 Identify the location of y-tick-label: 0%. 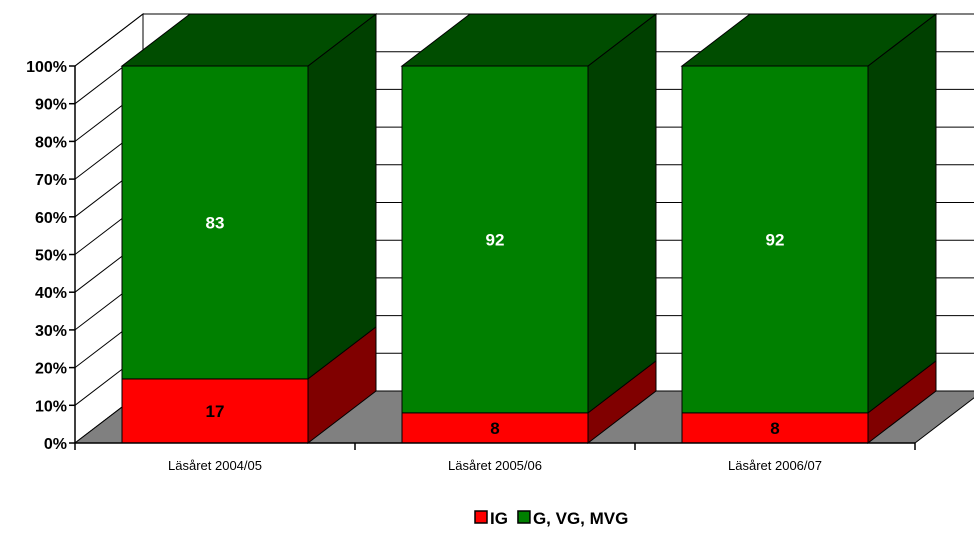
(55, 444).